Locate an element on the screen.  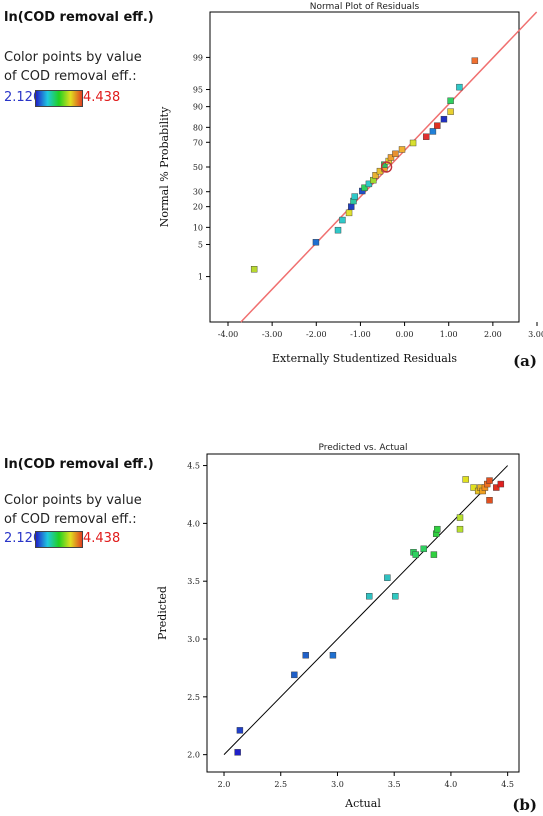
x-tick-label: 0.00 is located at coordinates (405, 334).